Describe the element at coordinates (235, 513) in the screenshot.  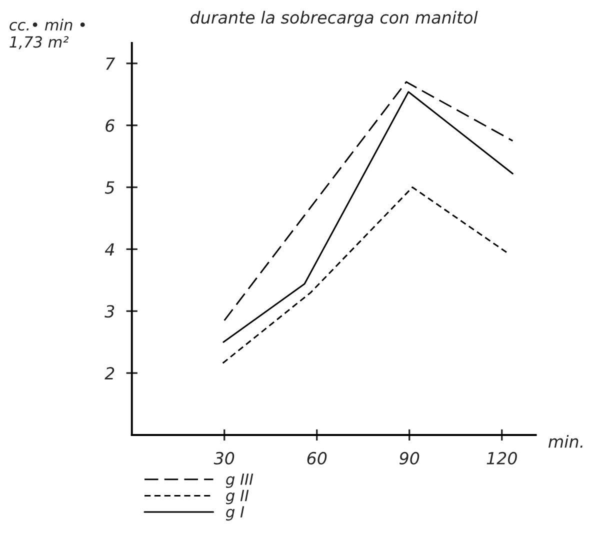
I see `legend-label: g I` at that location.